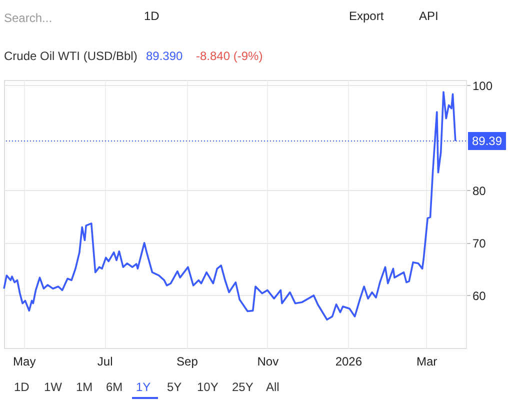 This screenshot has height=400, width=511. What do you see at coordinates (273, 387) in the screenshot?
I see `text: All` at bounding box center [273, 387].